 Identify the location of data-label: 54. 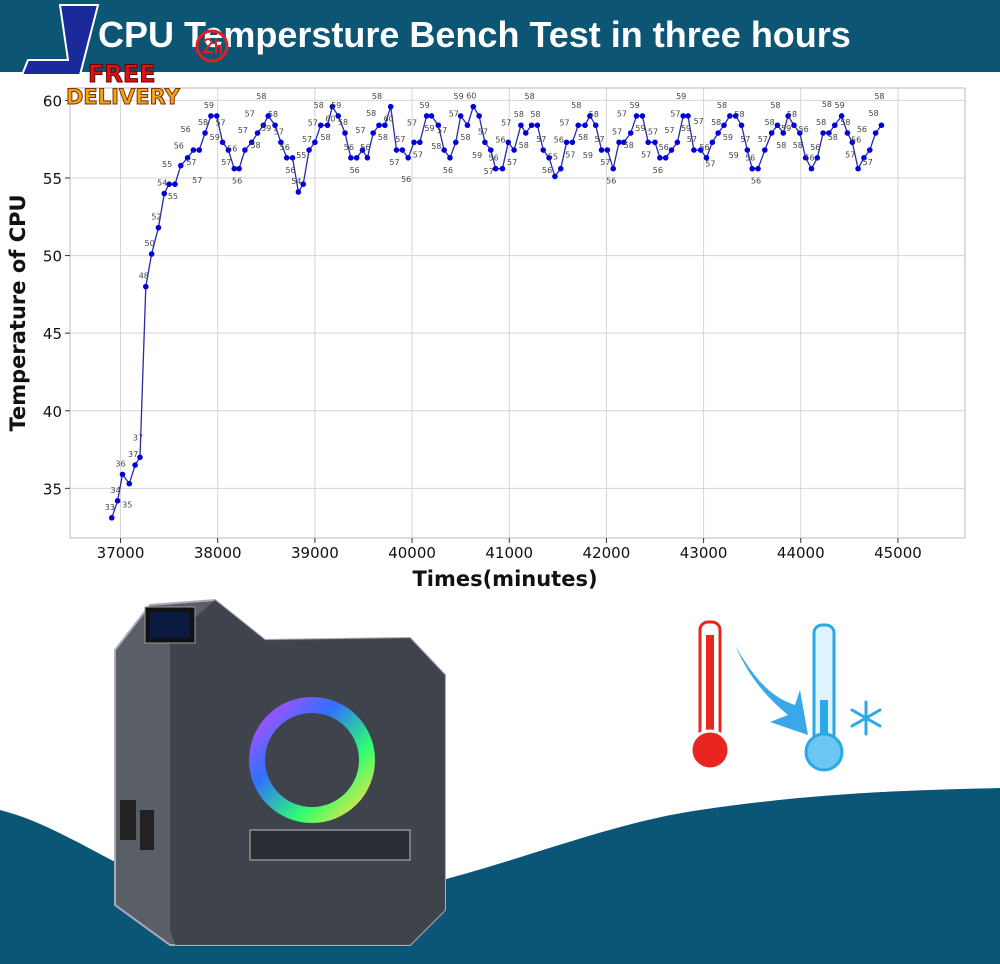
(162, 183).